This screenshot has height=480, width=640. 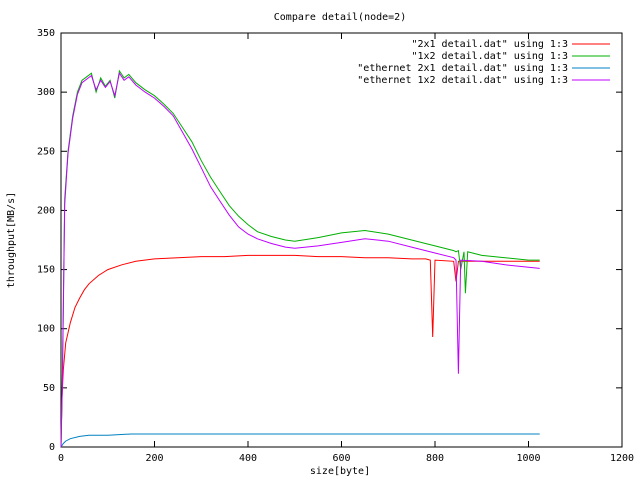 I want to click on y-axis-label: throughput[MB/s], so click(x=11, y=240).